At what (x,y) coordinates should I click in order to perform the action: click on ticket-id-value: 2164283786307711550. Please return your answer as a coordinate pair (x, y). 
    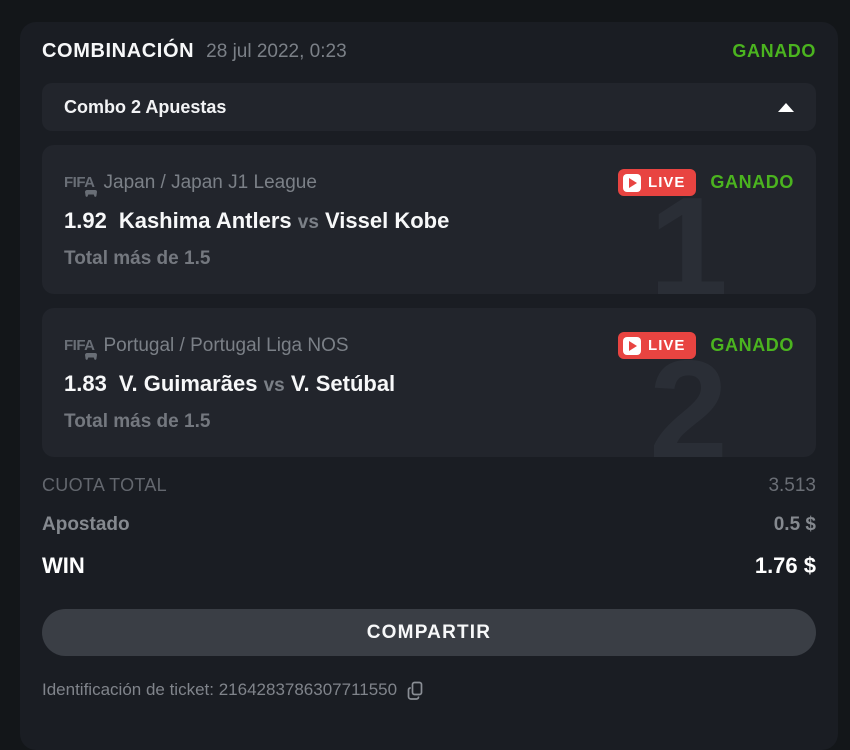
    Looking at the image, I should click on (308, 689).